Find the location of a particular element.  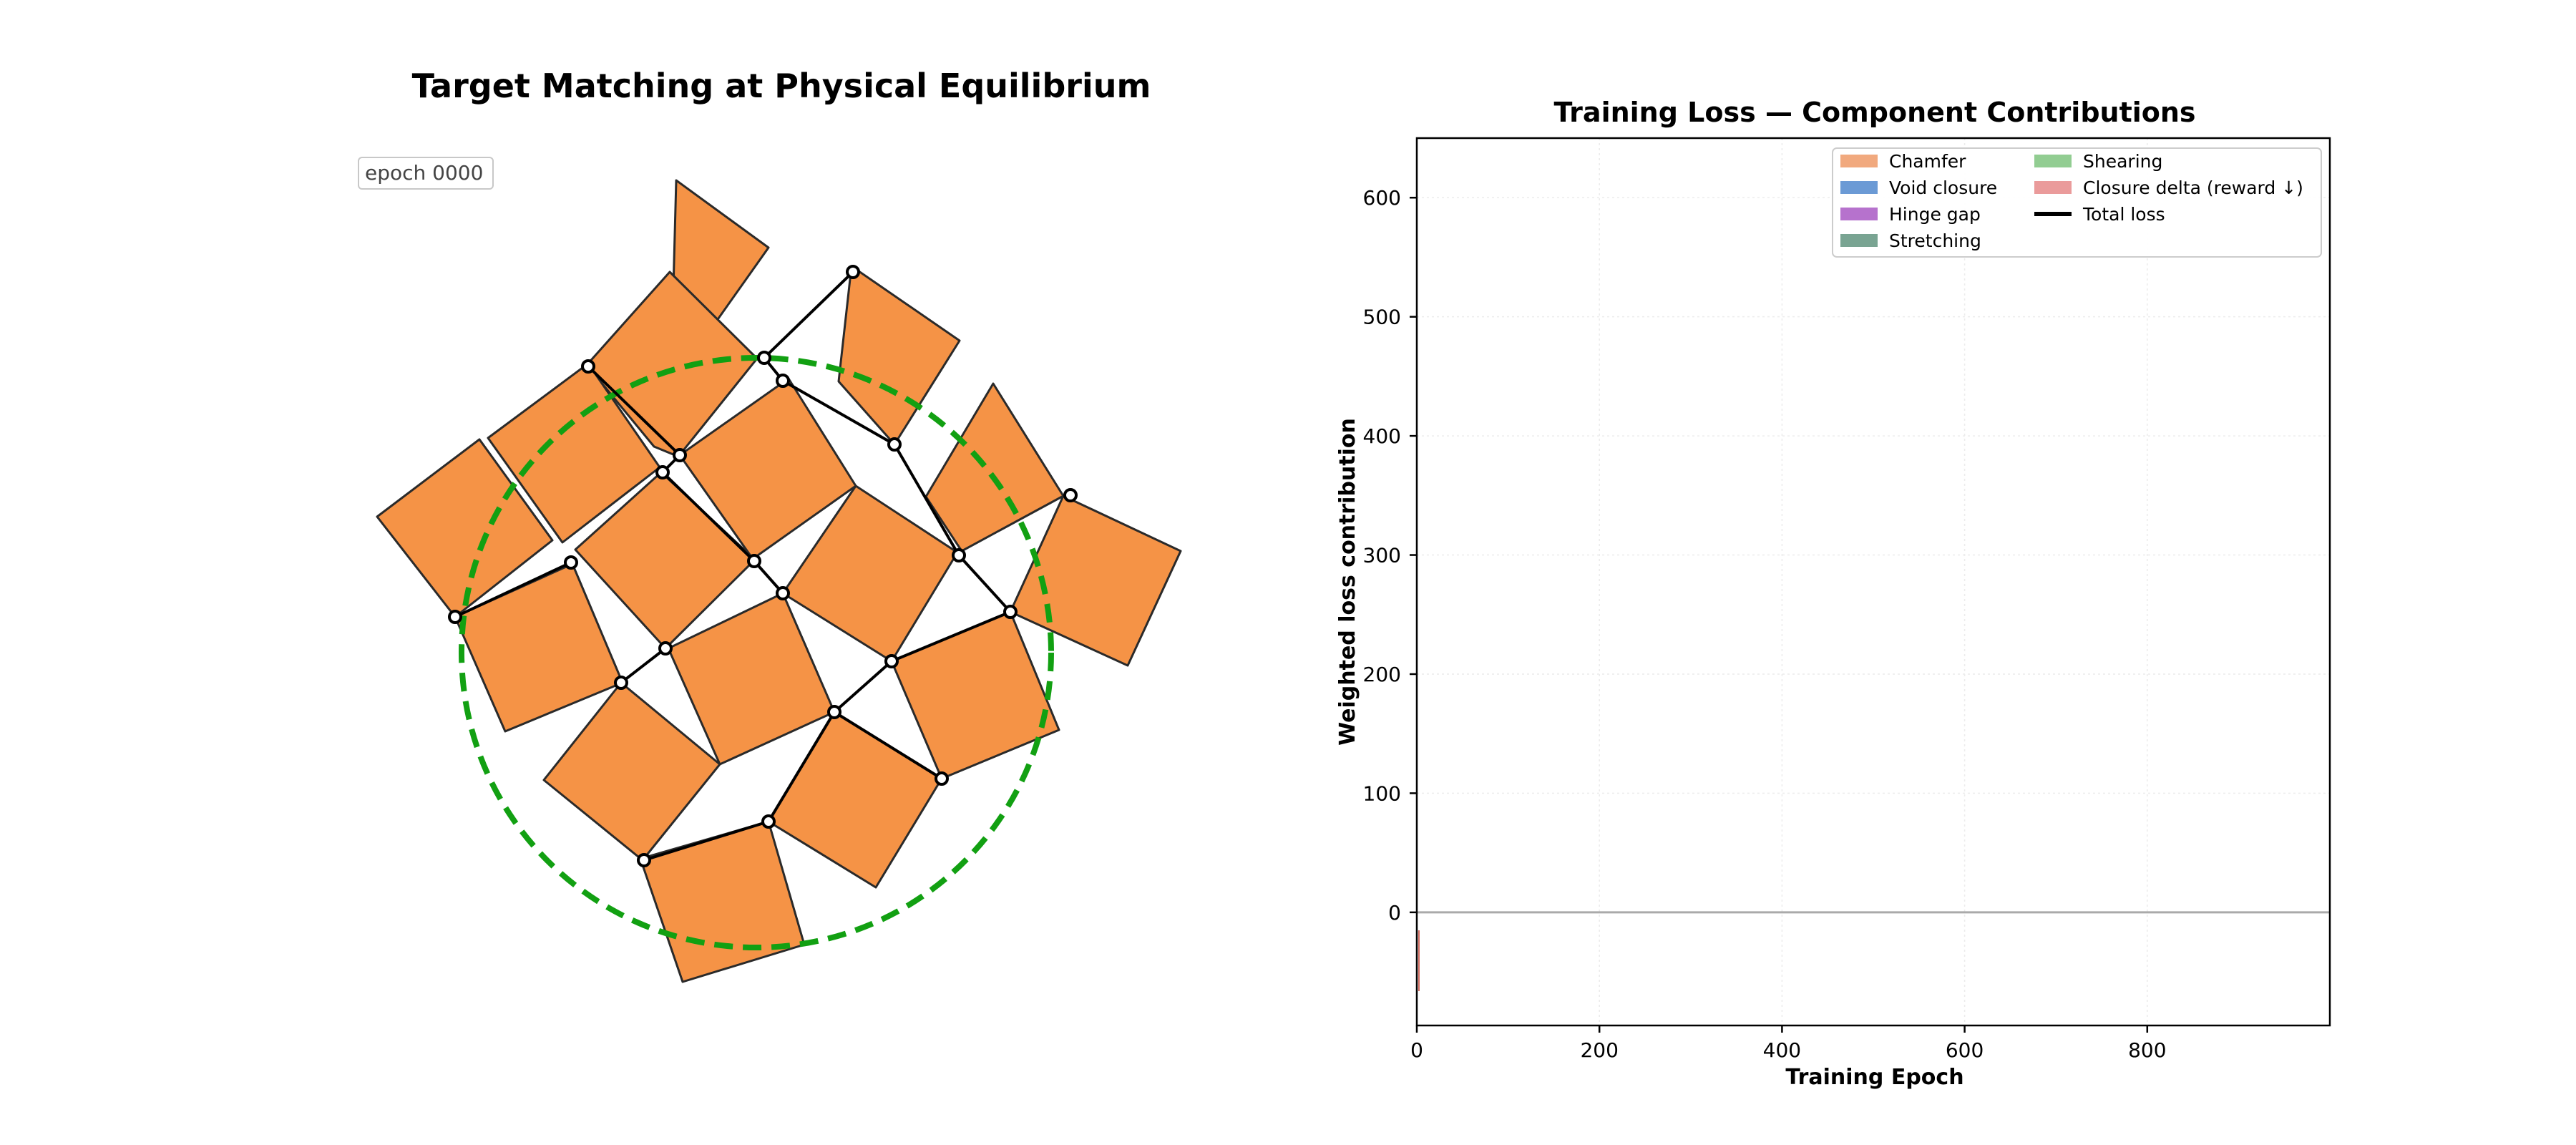

y-axis-label: Weighted loss contribution is located at coordinates (1347, 582).